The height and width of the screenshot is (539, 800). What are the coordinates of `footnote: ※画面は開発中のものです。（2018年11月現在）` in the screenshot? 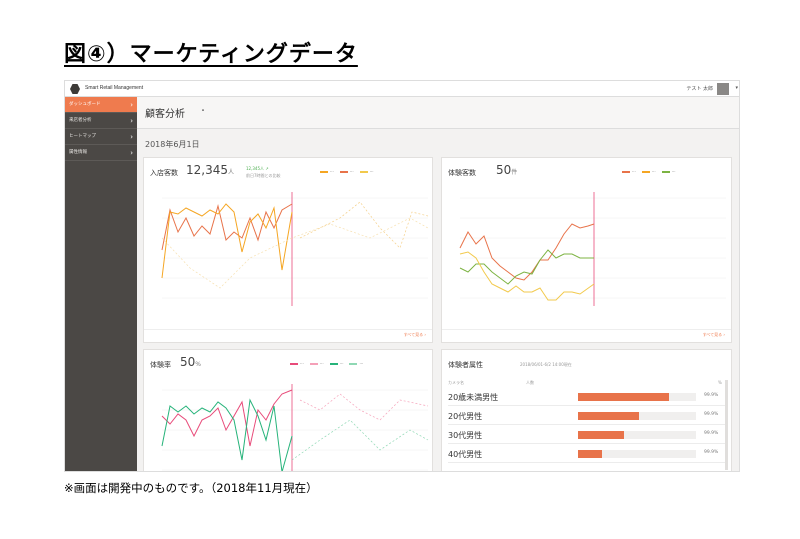 It's located at (191, 488).